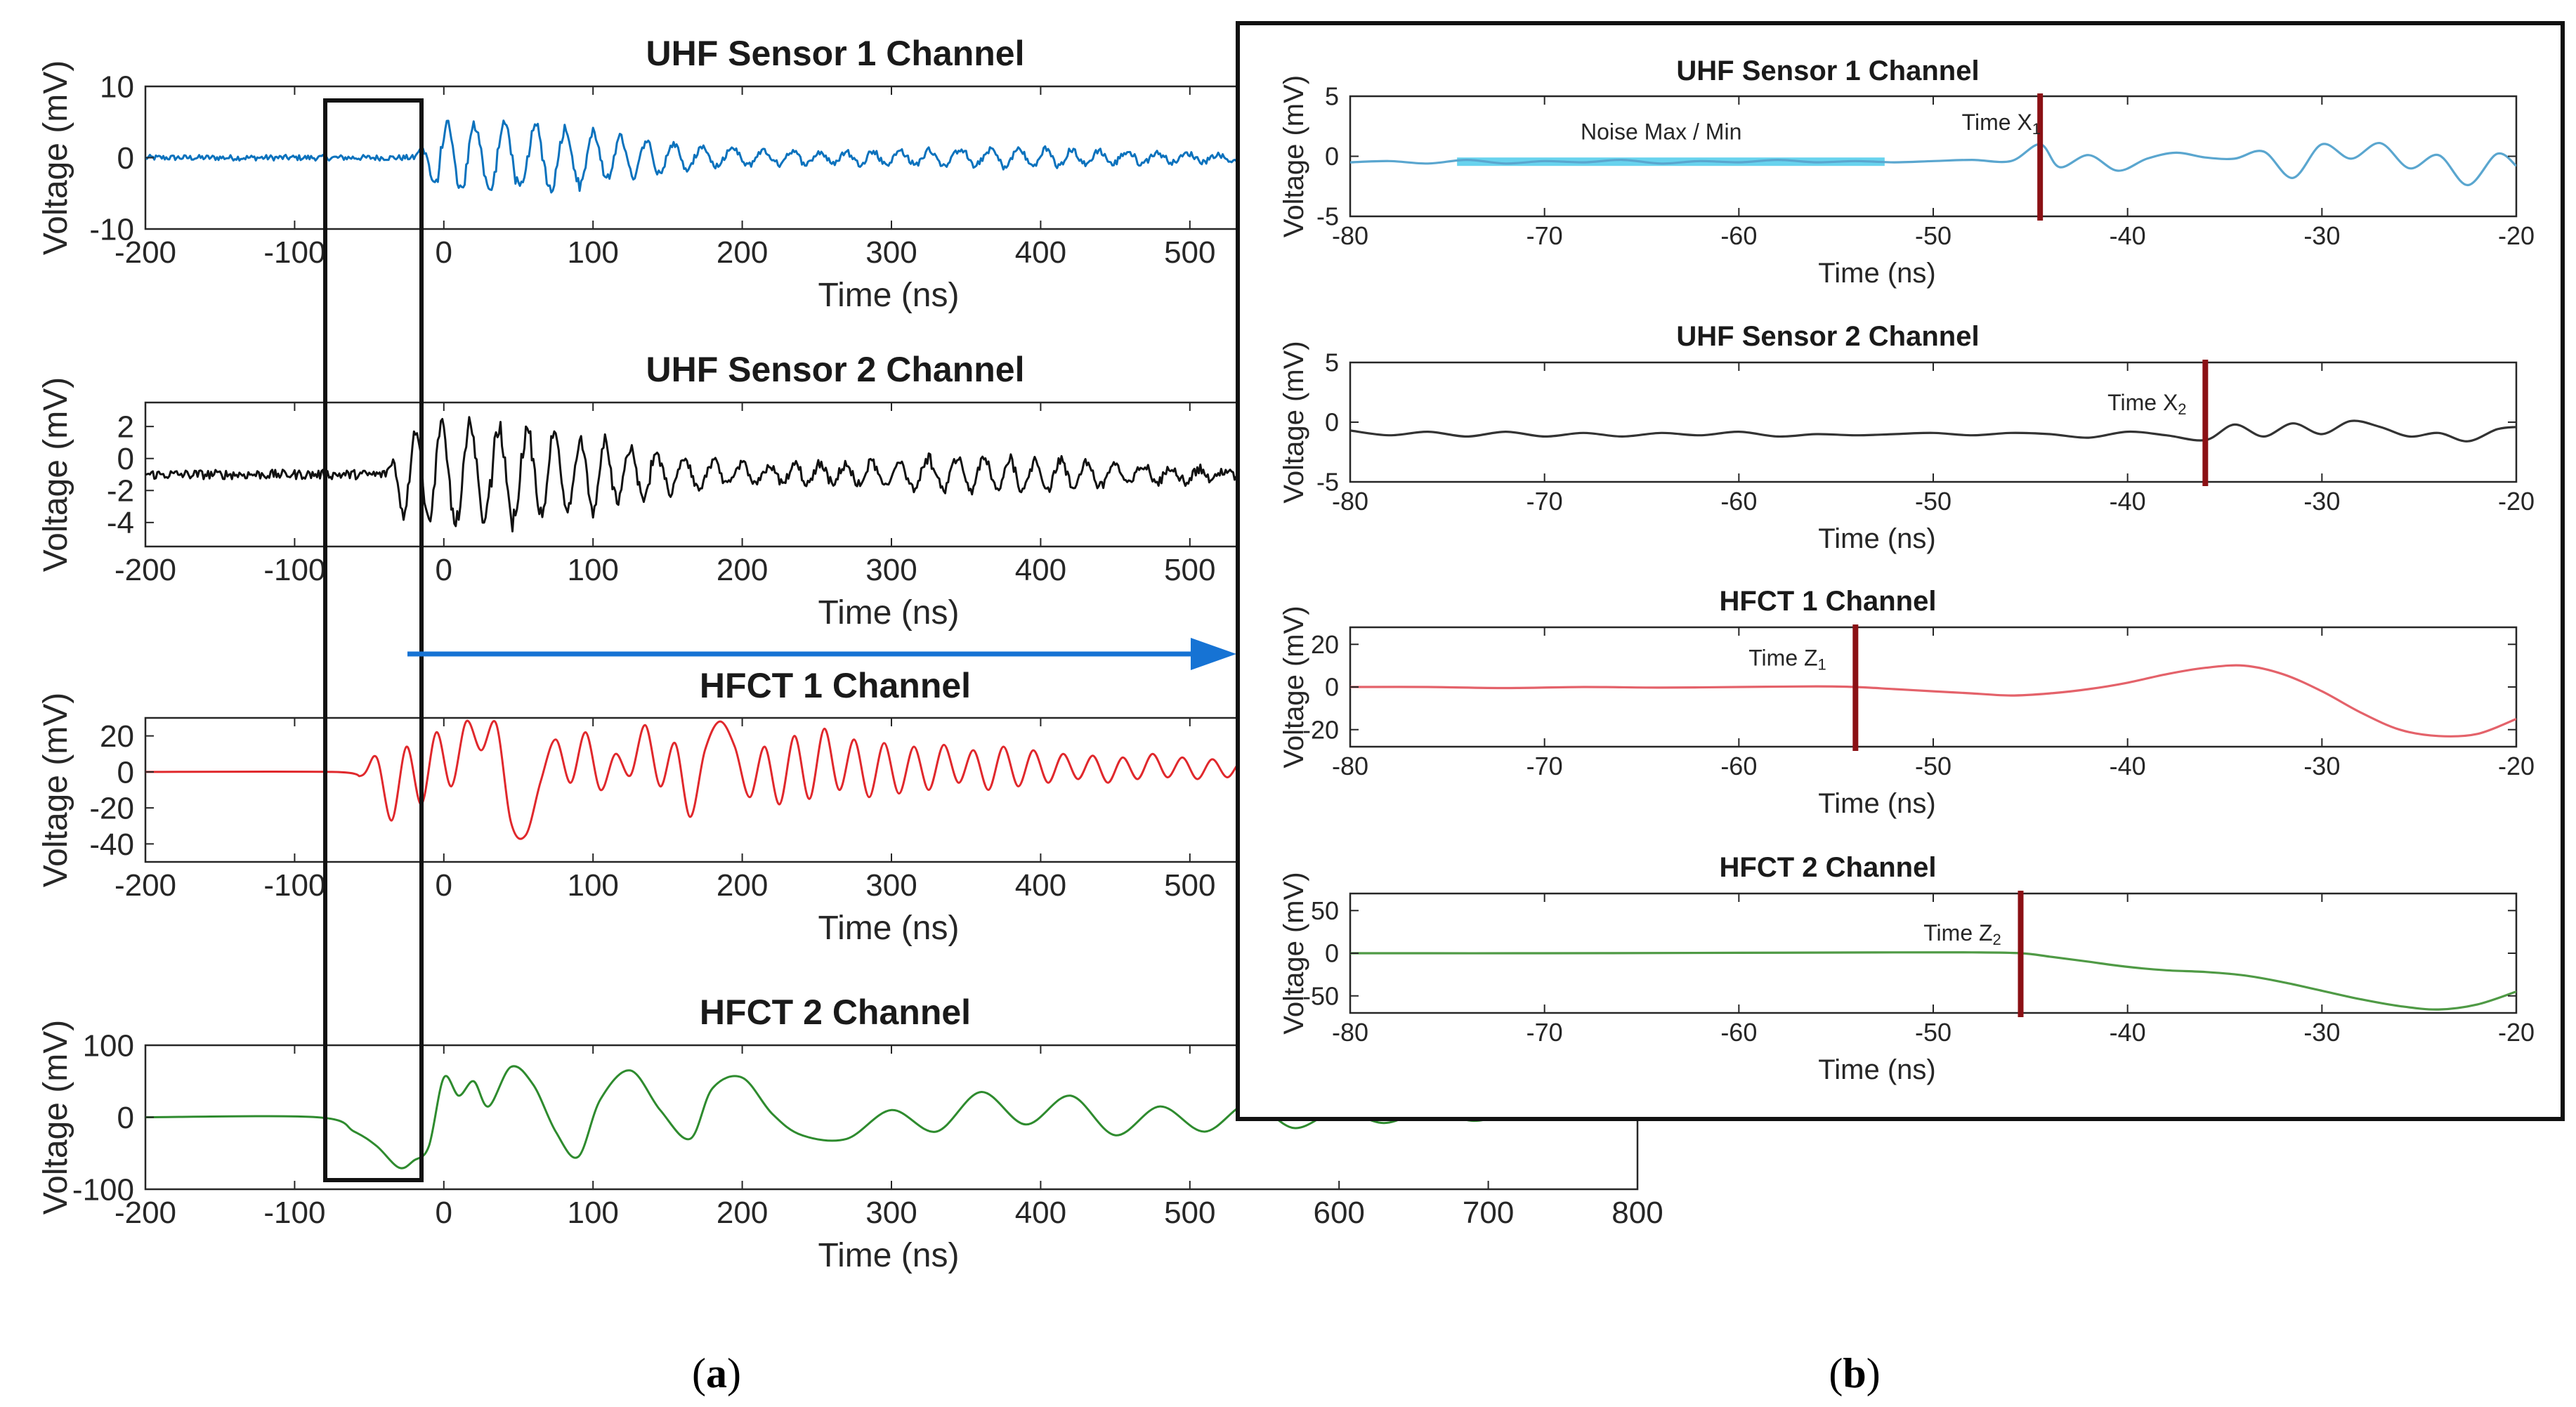  Describe the element at coordinates (125, 427) in the screenshot. I see `y-tick-label: 2` at that location.